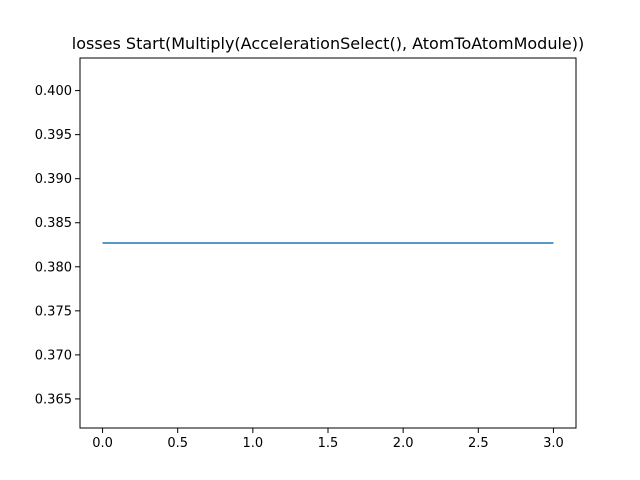 This screenshot has height=480, width=640. I want to click on x-tick-label: 1.0, so click(253, 443).